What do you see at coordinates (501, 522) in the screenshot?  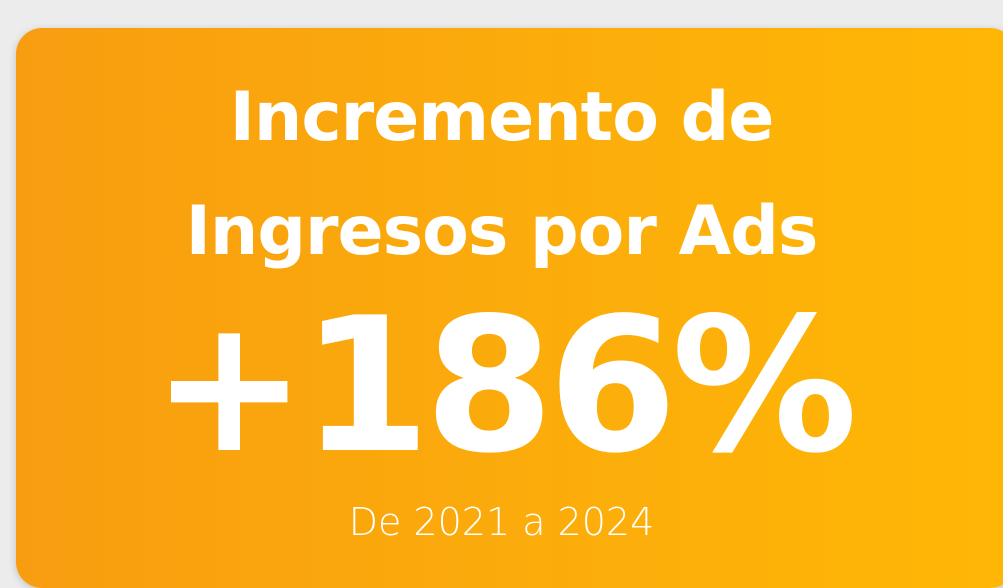 I see `caption: De 2021 a 2024` at bounding box center [501, 522].